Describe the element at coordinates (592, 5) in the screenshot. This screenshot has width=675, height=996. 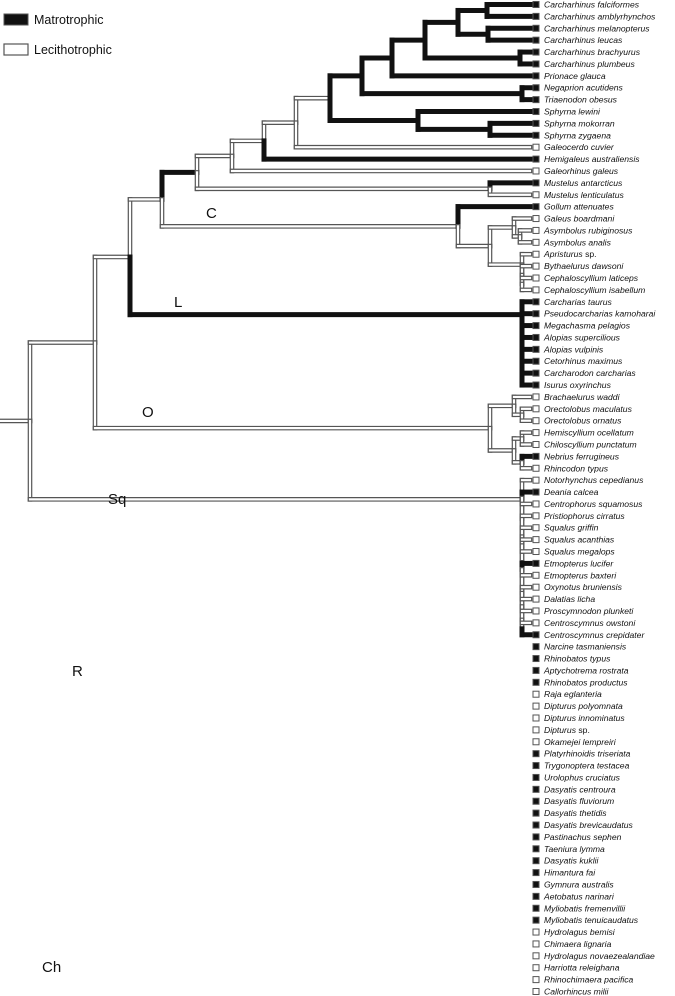
I see `taxon-name: Carcharhinus falciformes` at that location.